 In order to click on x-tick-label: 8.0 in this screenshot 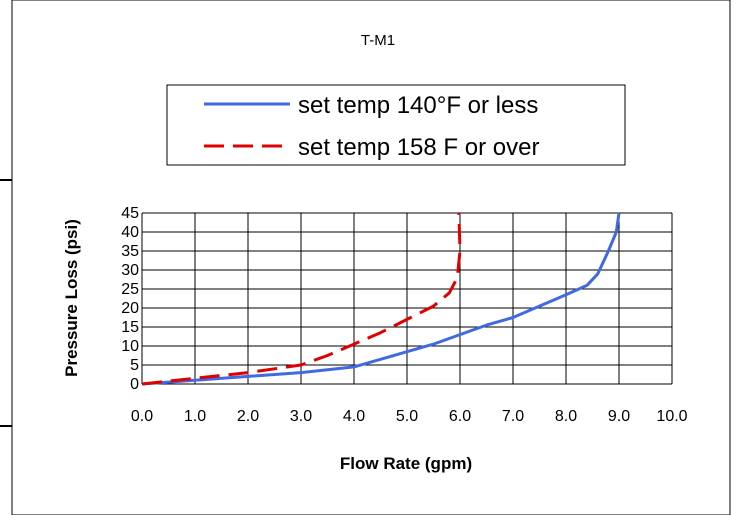, I will do `click(566, 416)`.